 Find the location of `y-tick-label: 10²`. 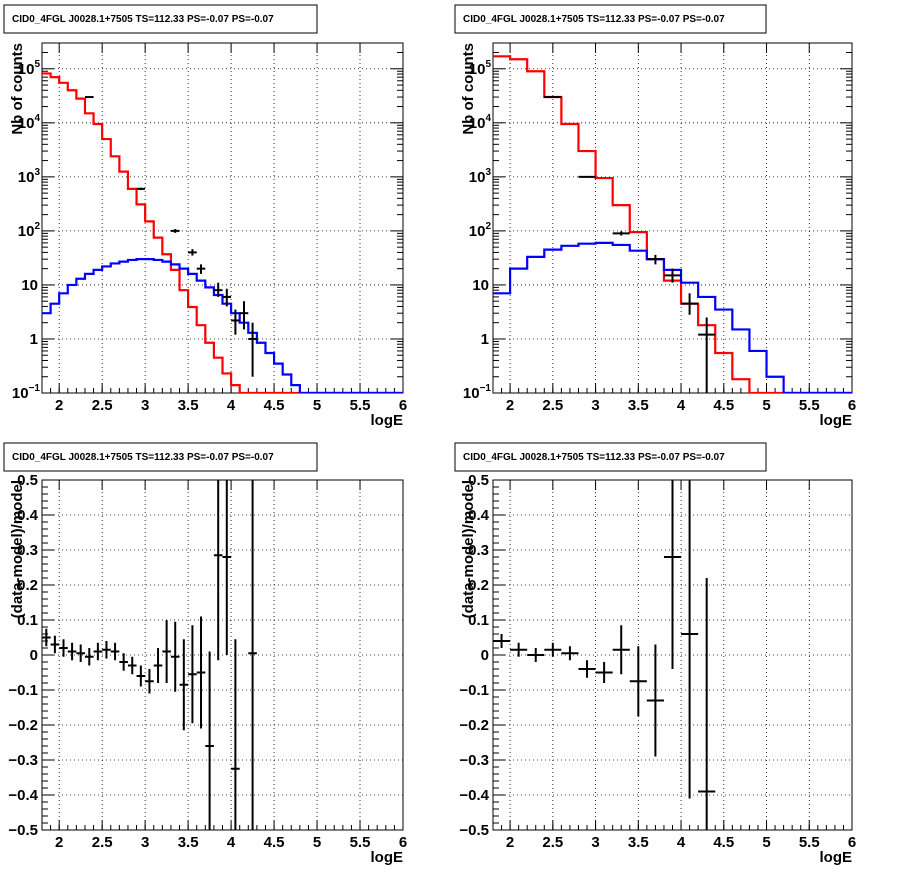

y-tick-label: 10² is located at coordinates (480, 230).